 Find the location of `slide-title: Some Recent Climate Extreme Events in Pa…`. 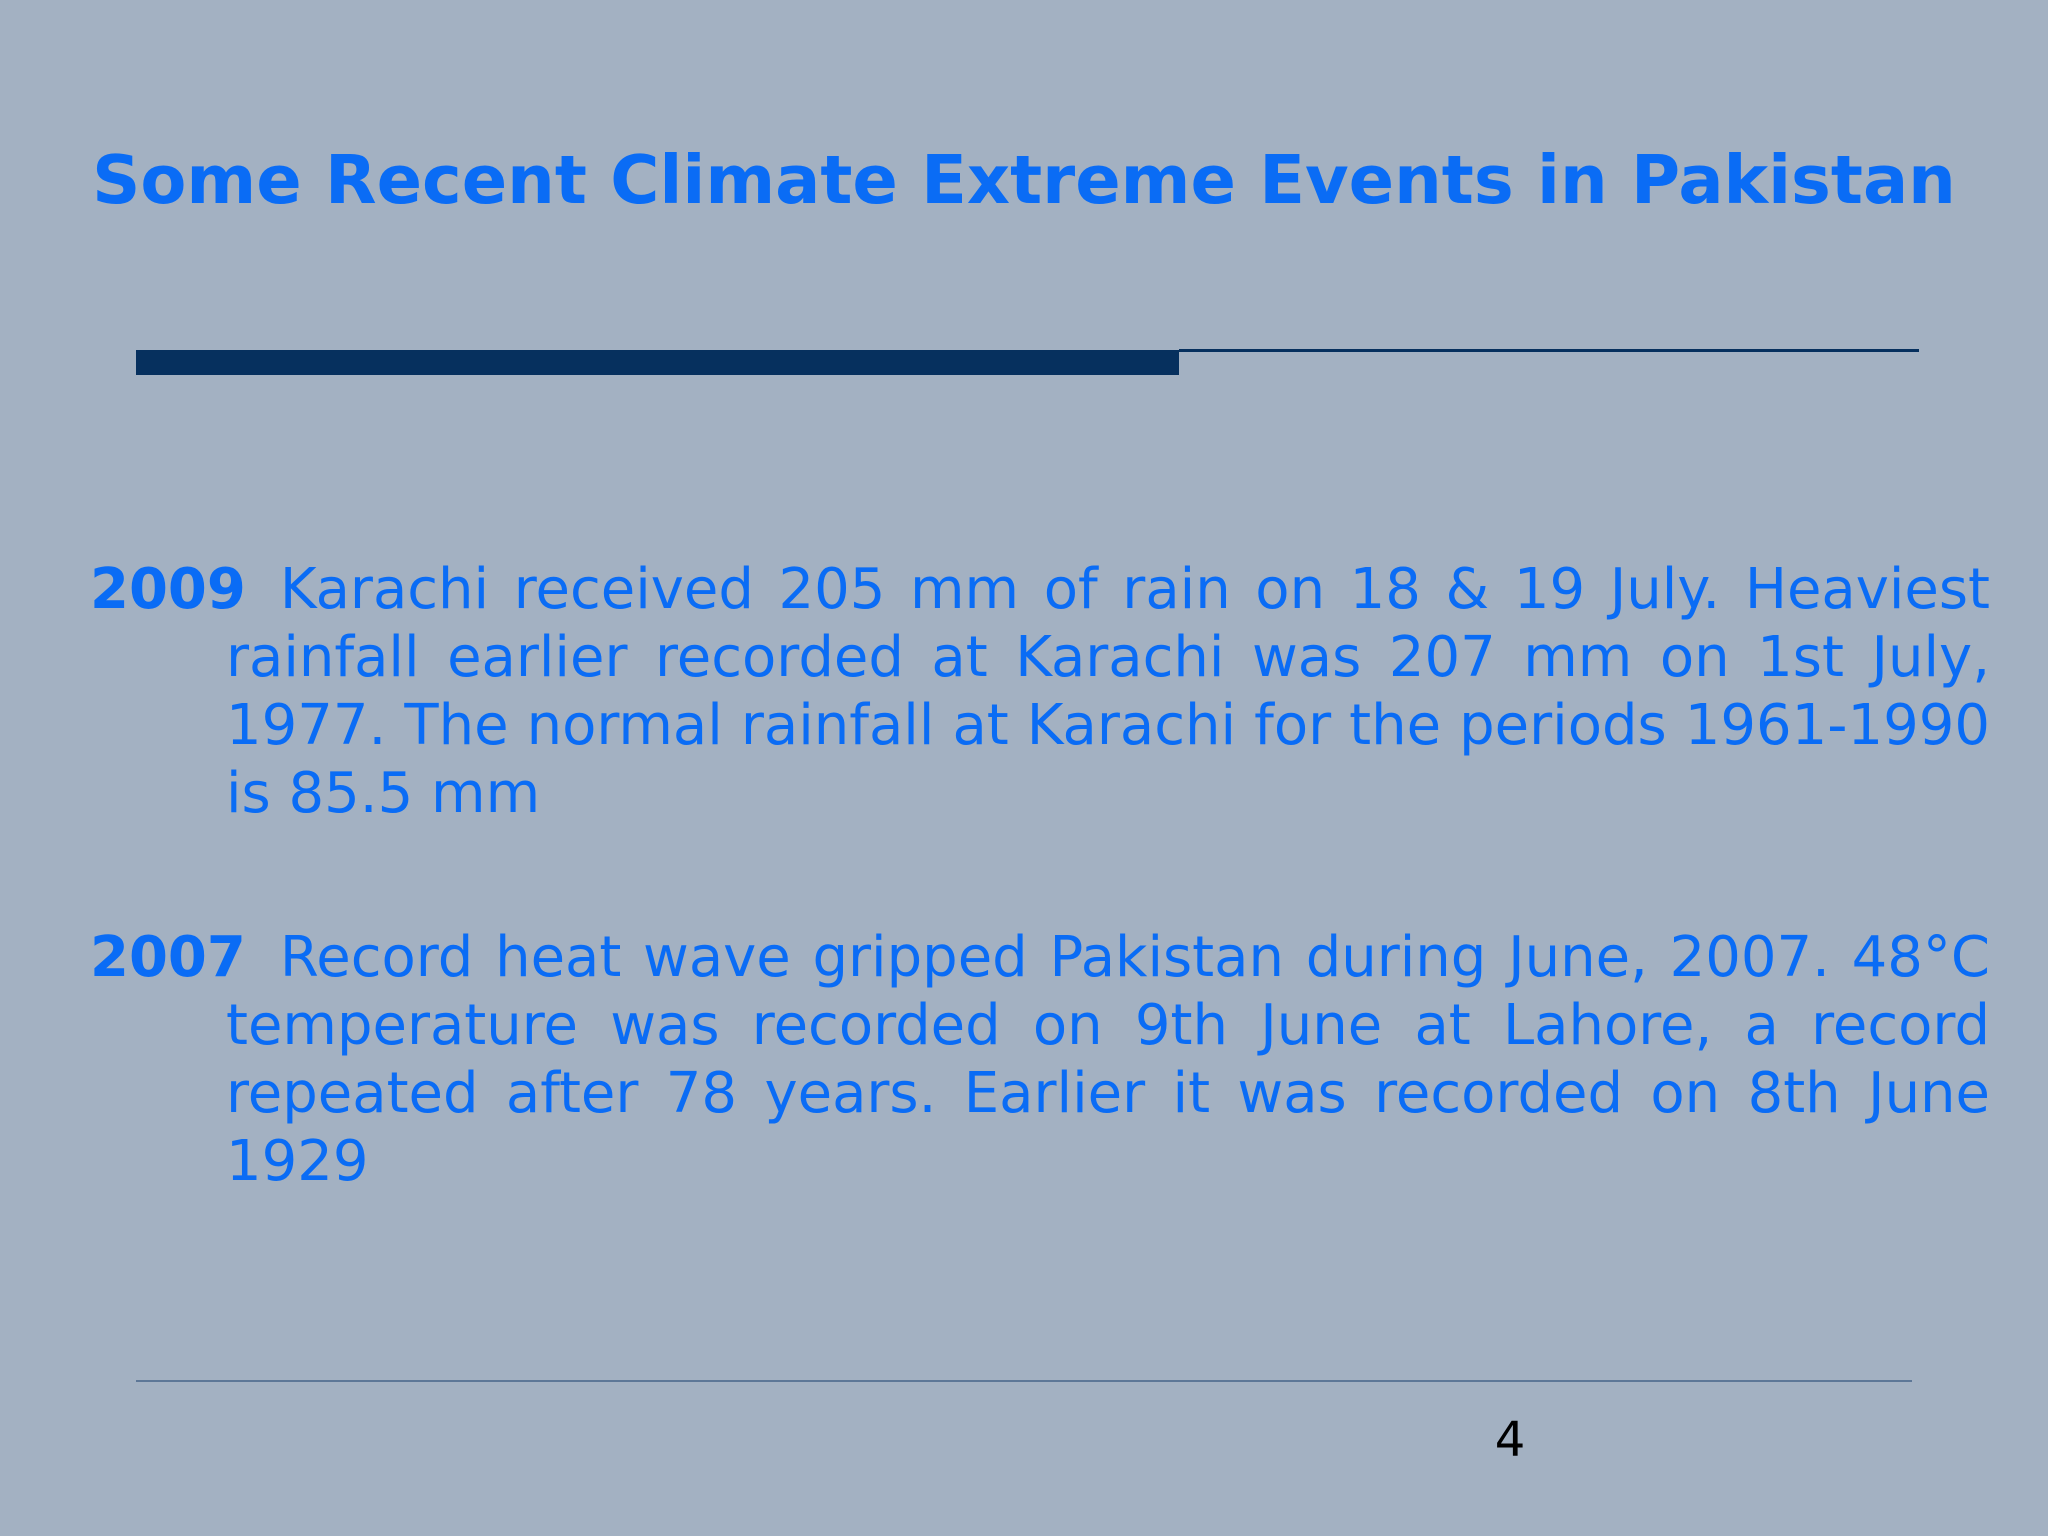

slide-title: Some Recent Climate Extreme Events in Pa… is located at coordinates (1024, 180).